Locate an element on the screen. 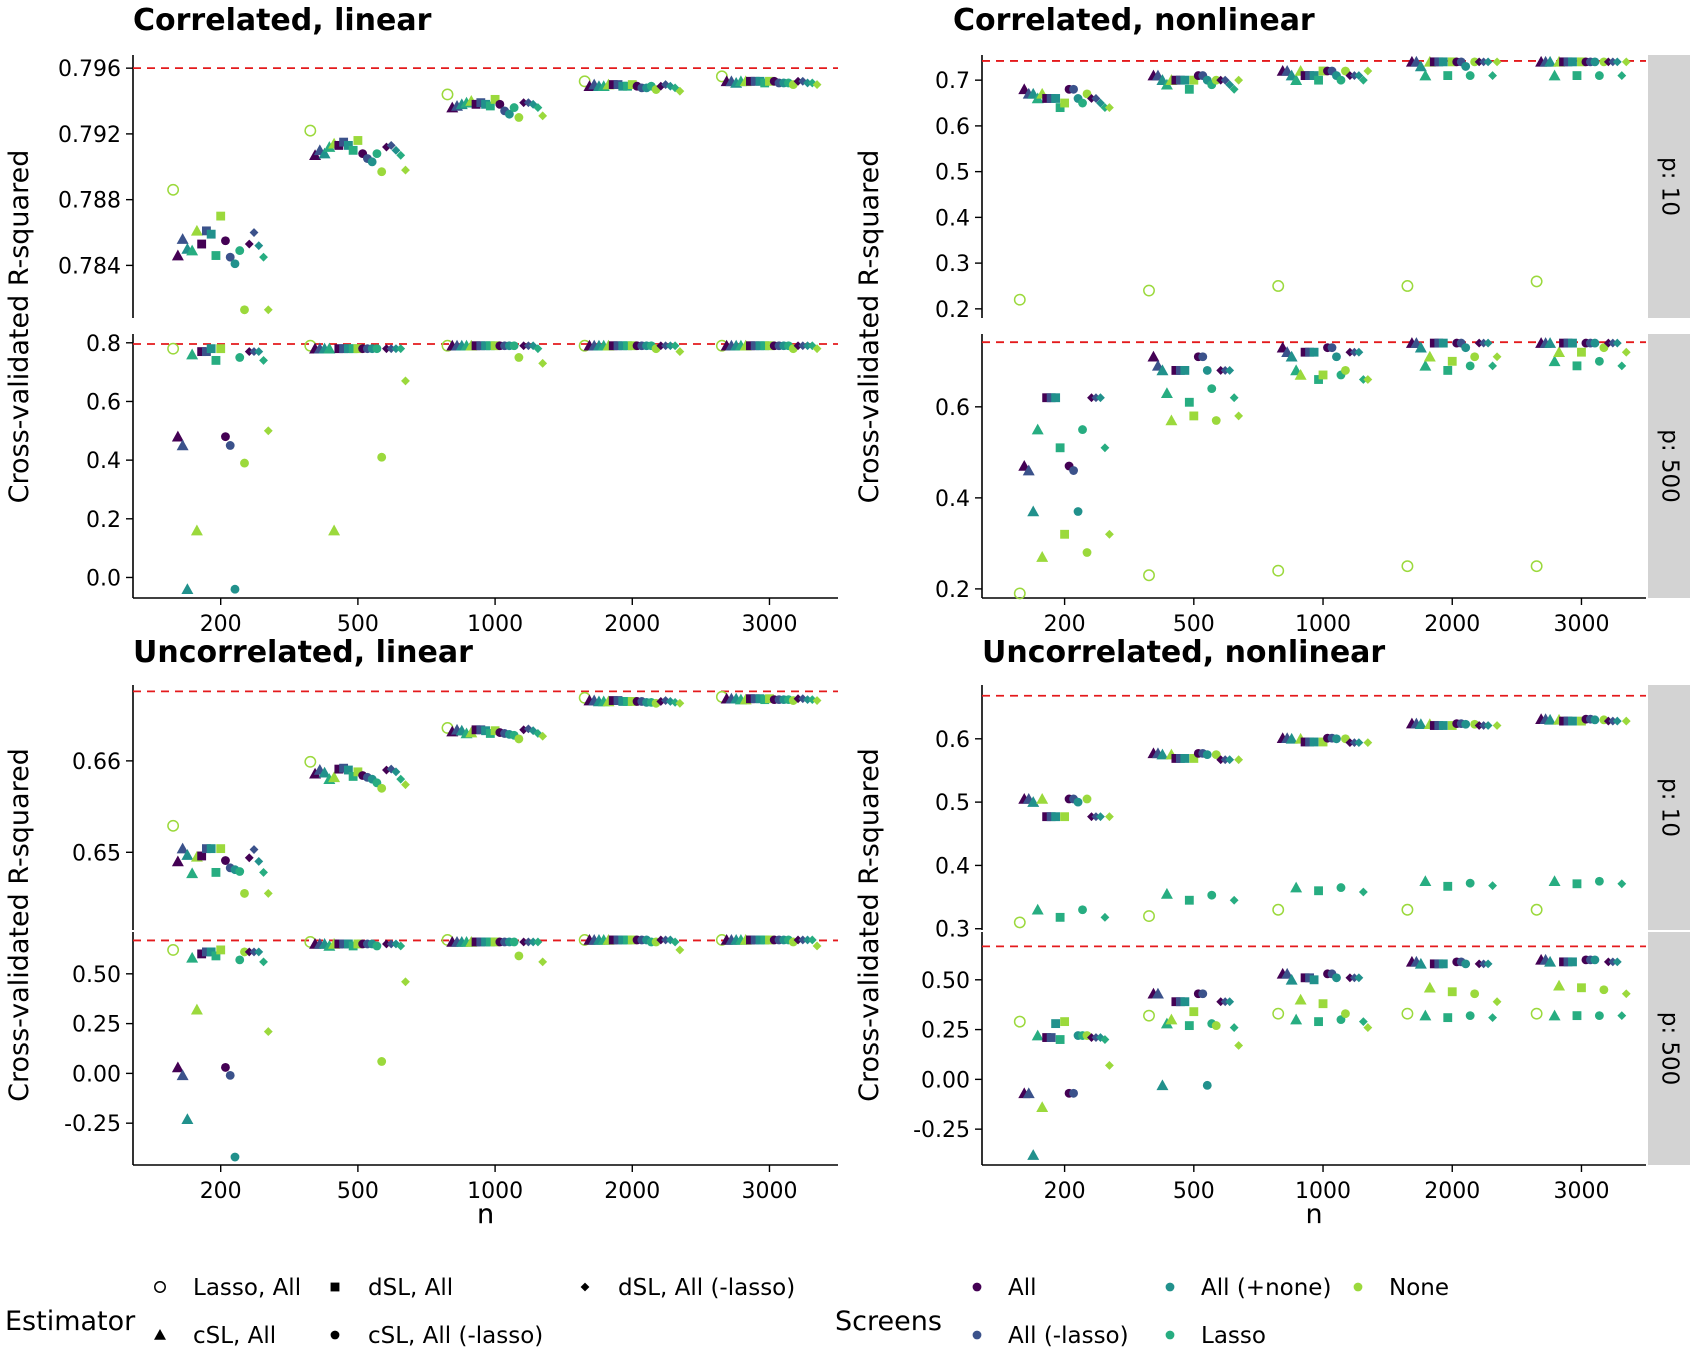 Image resolution: width=1690 pixels, height=1360 pixels. y-tick-label: 0.8 is located at coordinates (103, 344).